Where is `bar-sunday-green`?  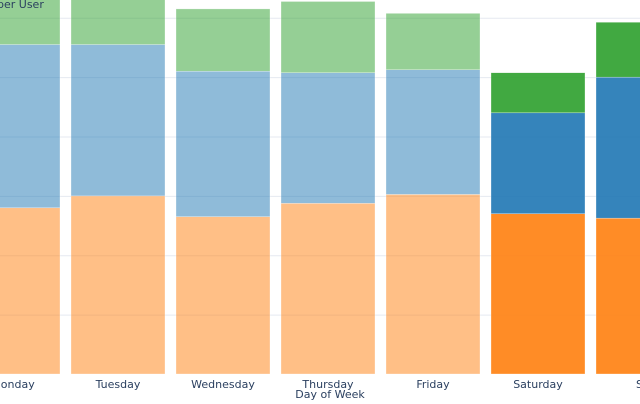 bar-sunday-green is located at coordinates (617, 50).